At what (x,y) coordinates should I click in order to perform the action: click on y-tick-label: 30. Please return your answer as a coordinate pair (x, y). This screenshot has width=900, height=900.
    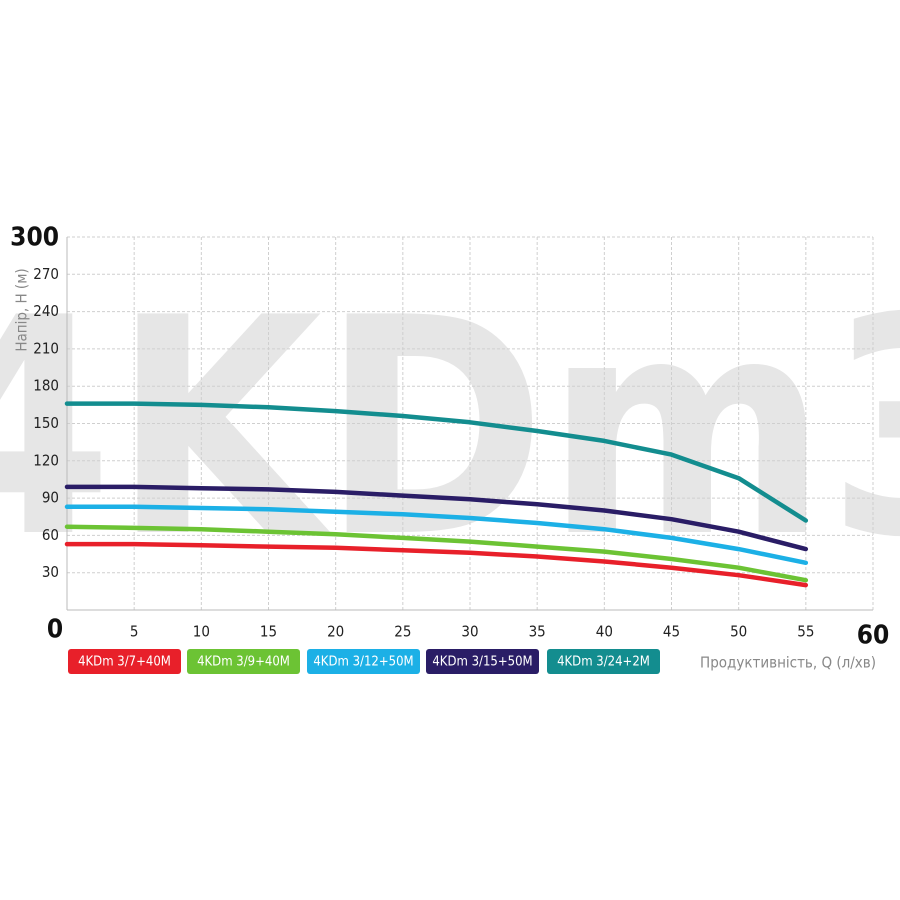
    Looking at the image, I should click on (50, 572).